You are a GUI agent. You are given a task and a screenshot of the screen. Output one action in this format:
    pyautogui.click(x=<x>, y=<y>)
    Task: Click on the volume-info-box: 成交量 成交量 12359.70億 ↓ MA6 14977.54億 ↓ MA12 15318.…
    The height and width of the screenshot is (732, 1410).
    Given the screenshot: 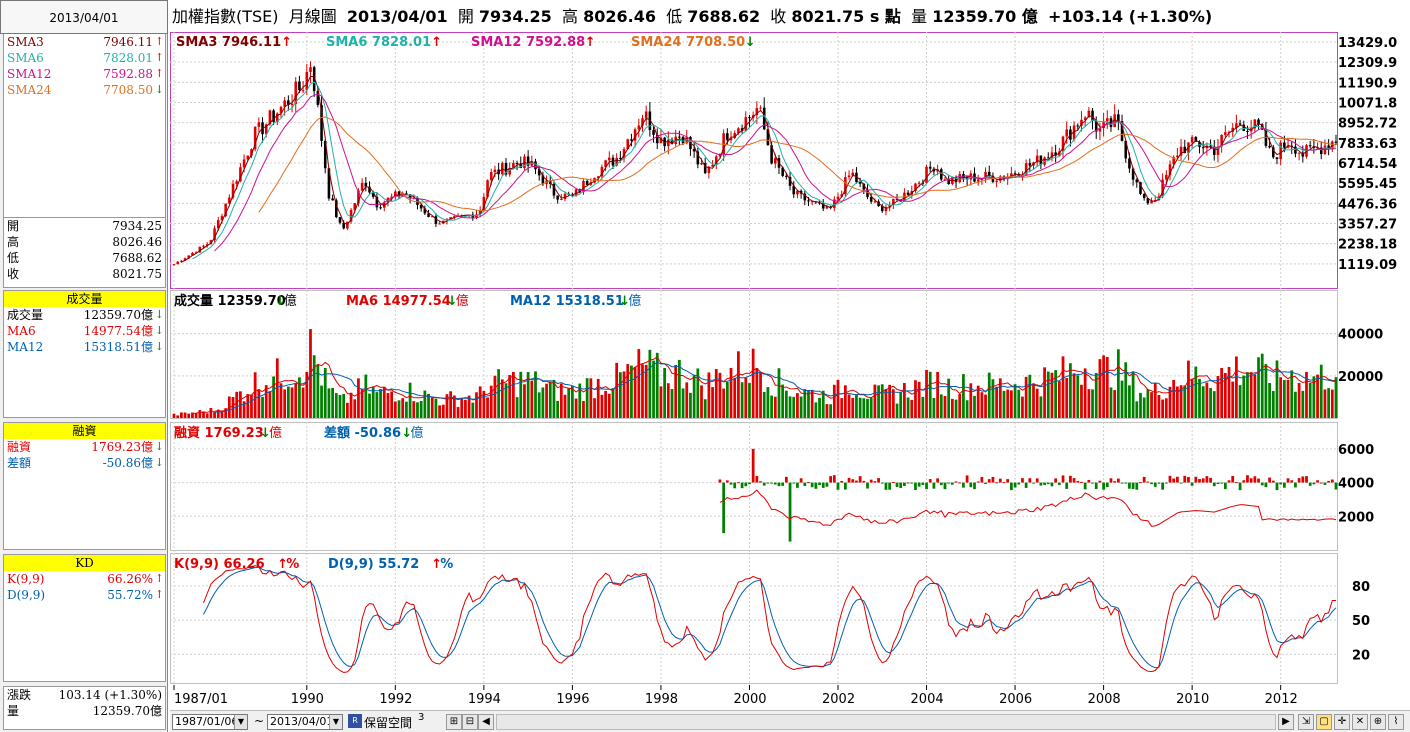 What is the action you would take?
    pyautogui.click(x=84, y=354)
    